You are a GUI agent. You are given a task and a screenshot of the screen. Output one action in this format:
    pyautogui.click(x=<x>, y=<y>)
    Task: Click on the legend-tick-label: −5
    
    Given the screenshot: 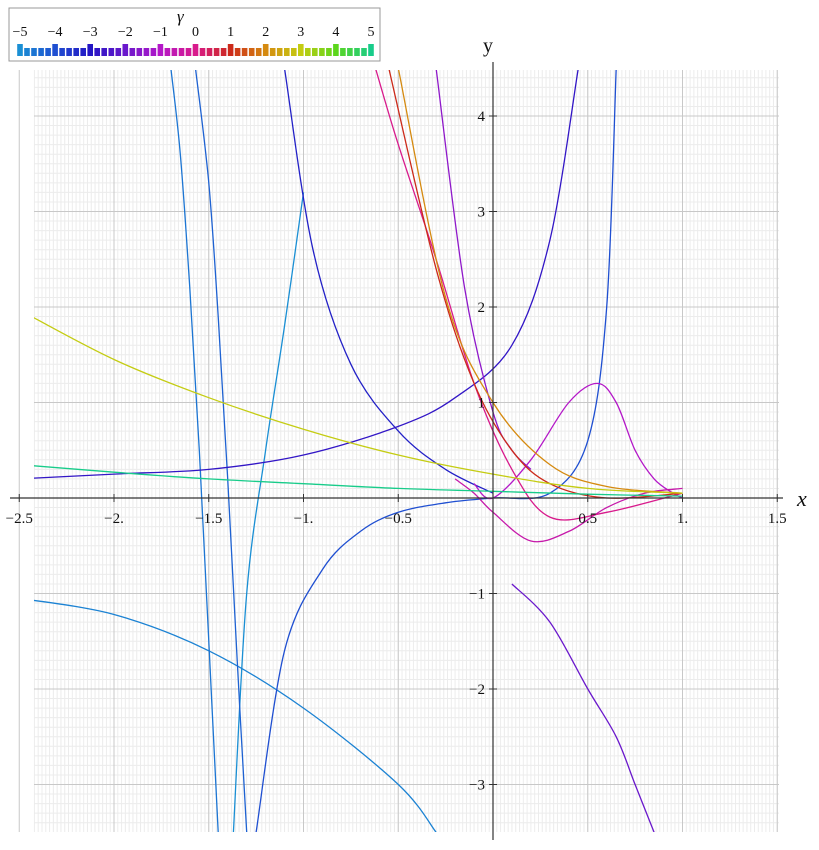 What is the action you would take?
    pyautogui.click(x=20, y=32)
    